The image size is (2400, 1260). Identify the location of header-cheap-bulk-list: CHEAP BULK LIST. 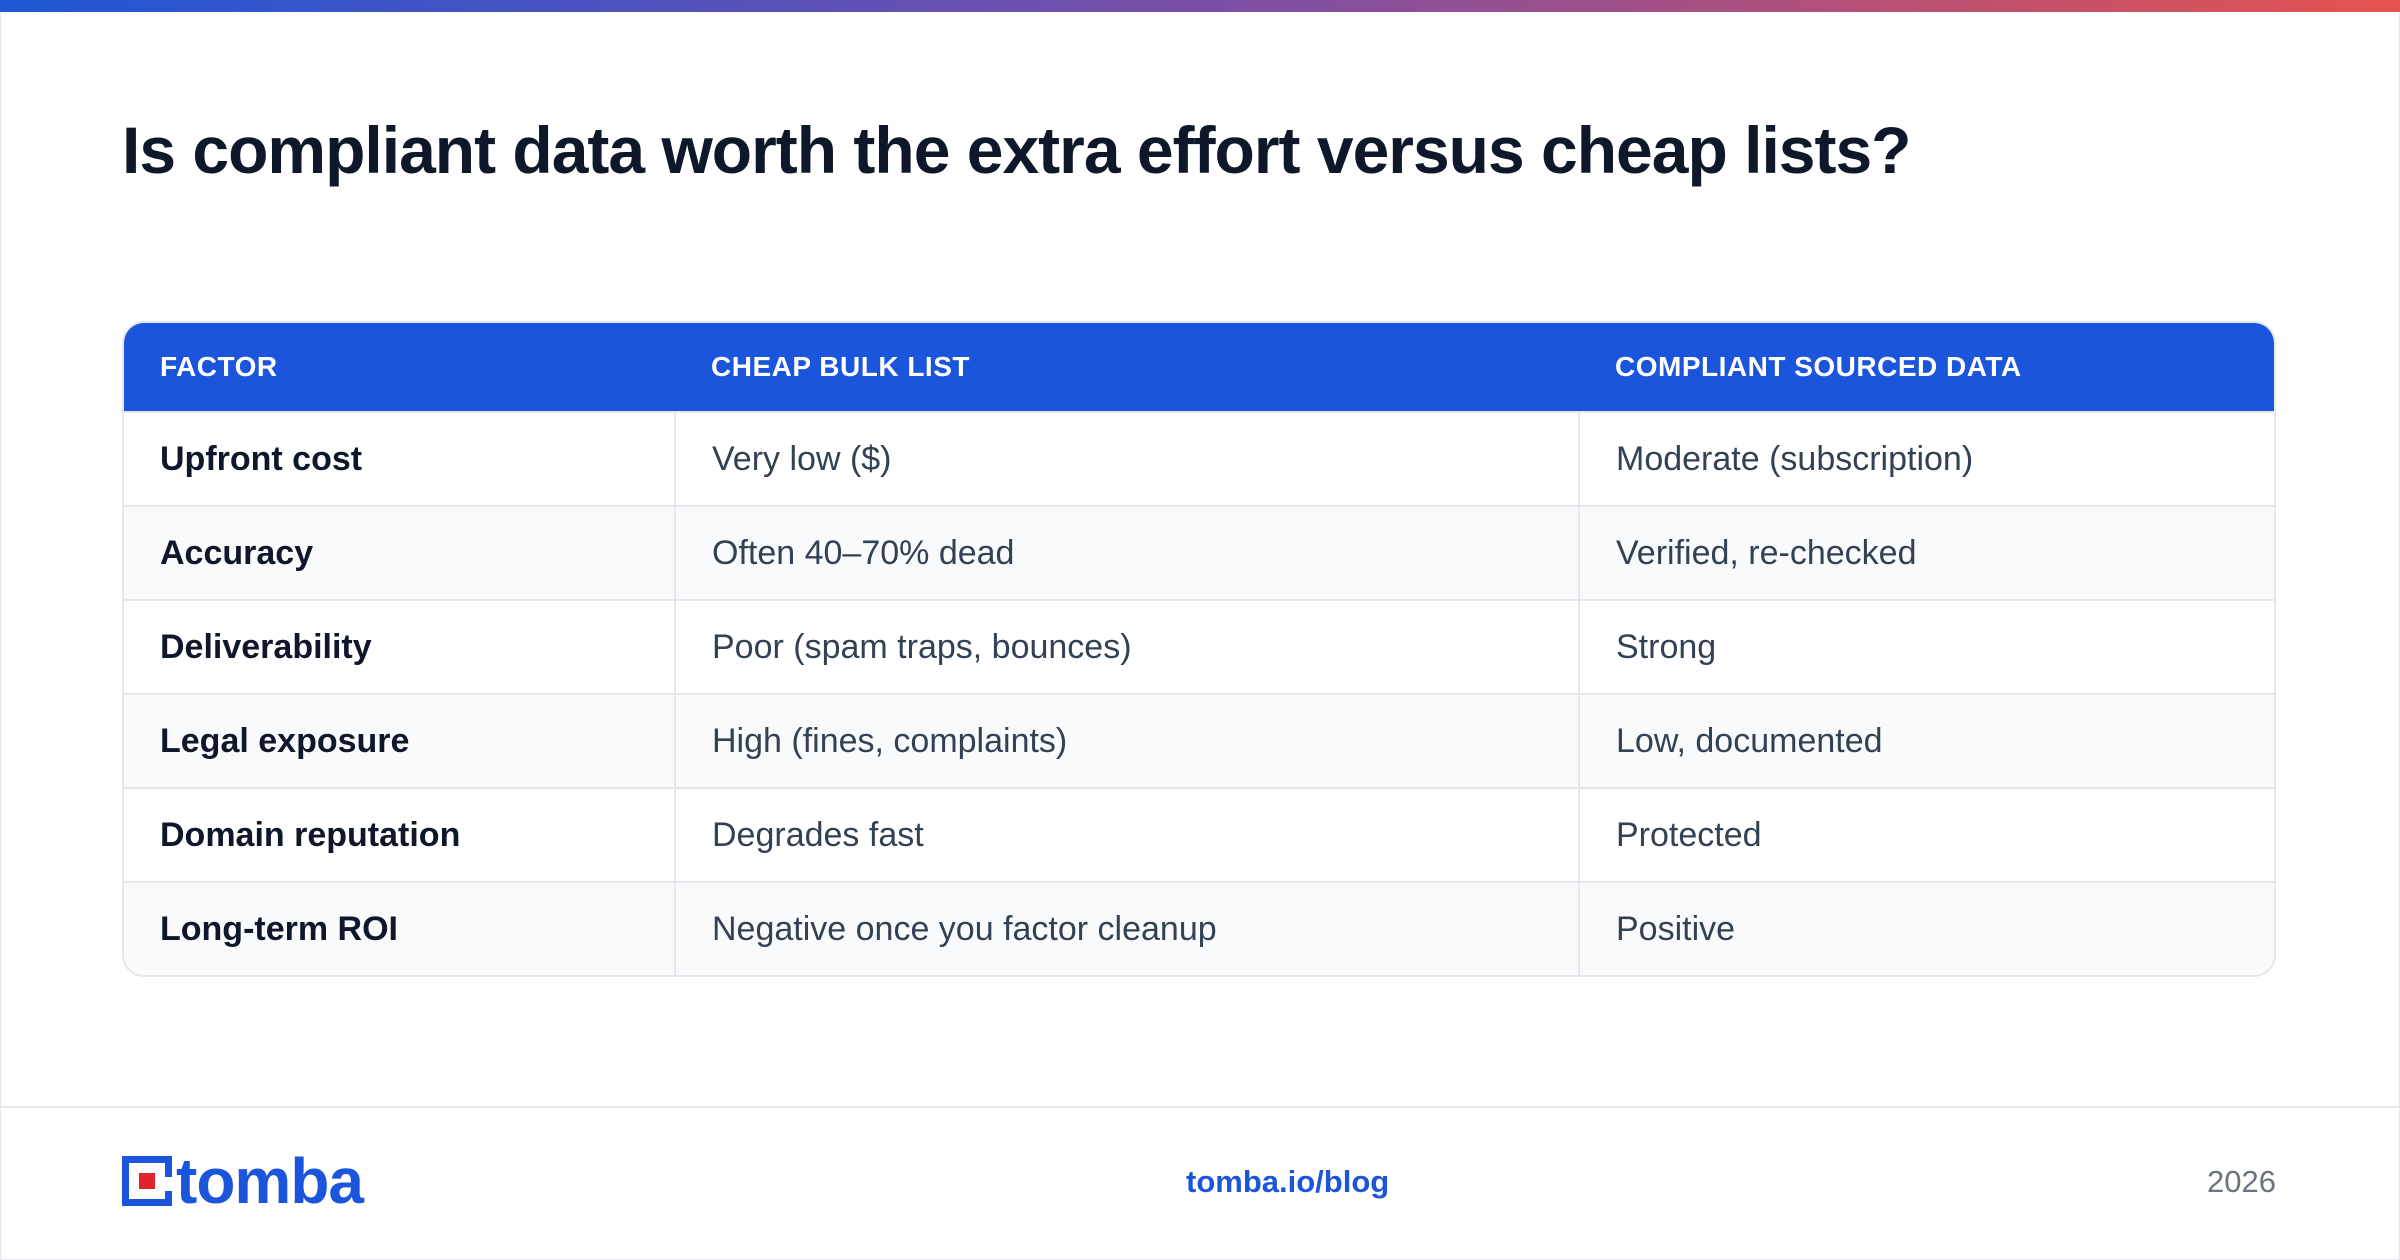
(840, 366).